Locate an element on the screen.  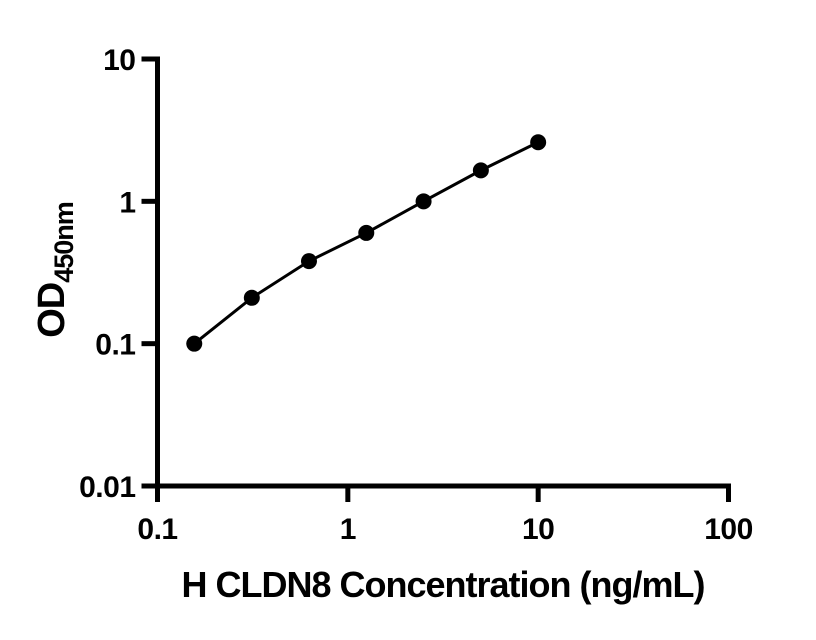
y-axis-title: OD450nm is located at coordinates (55, 270).